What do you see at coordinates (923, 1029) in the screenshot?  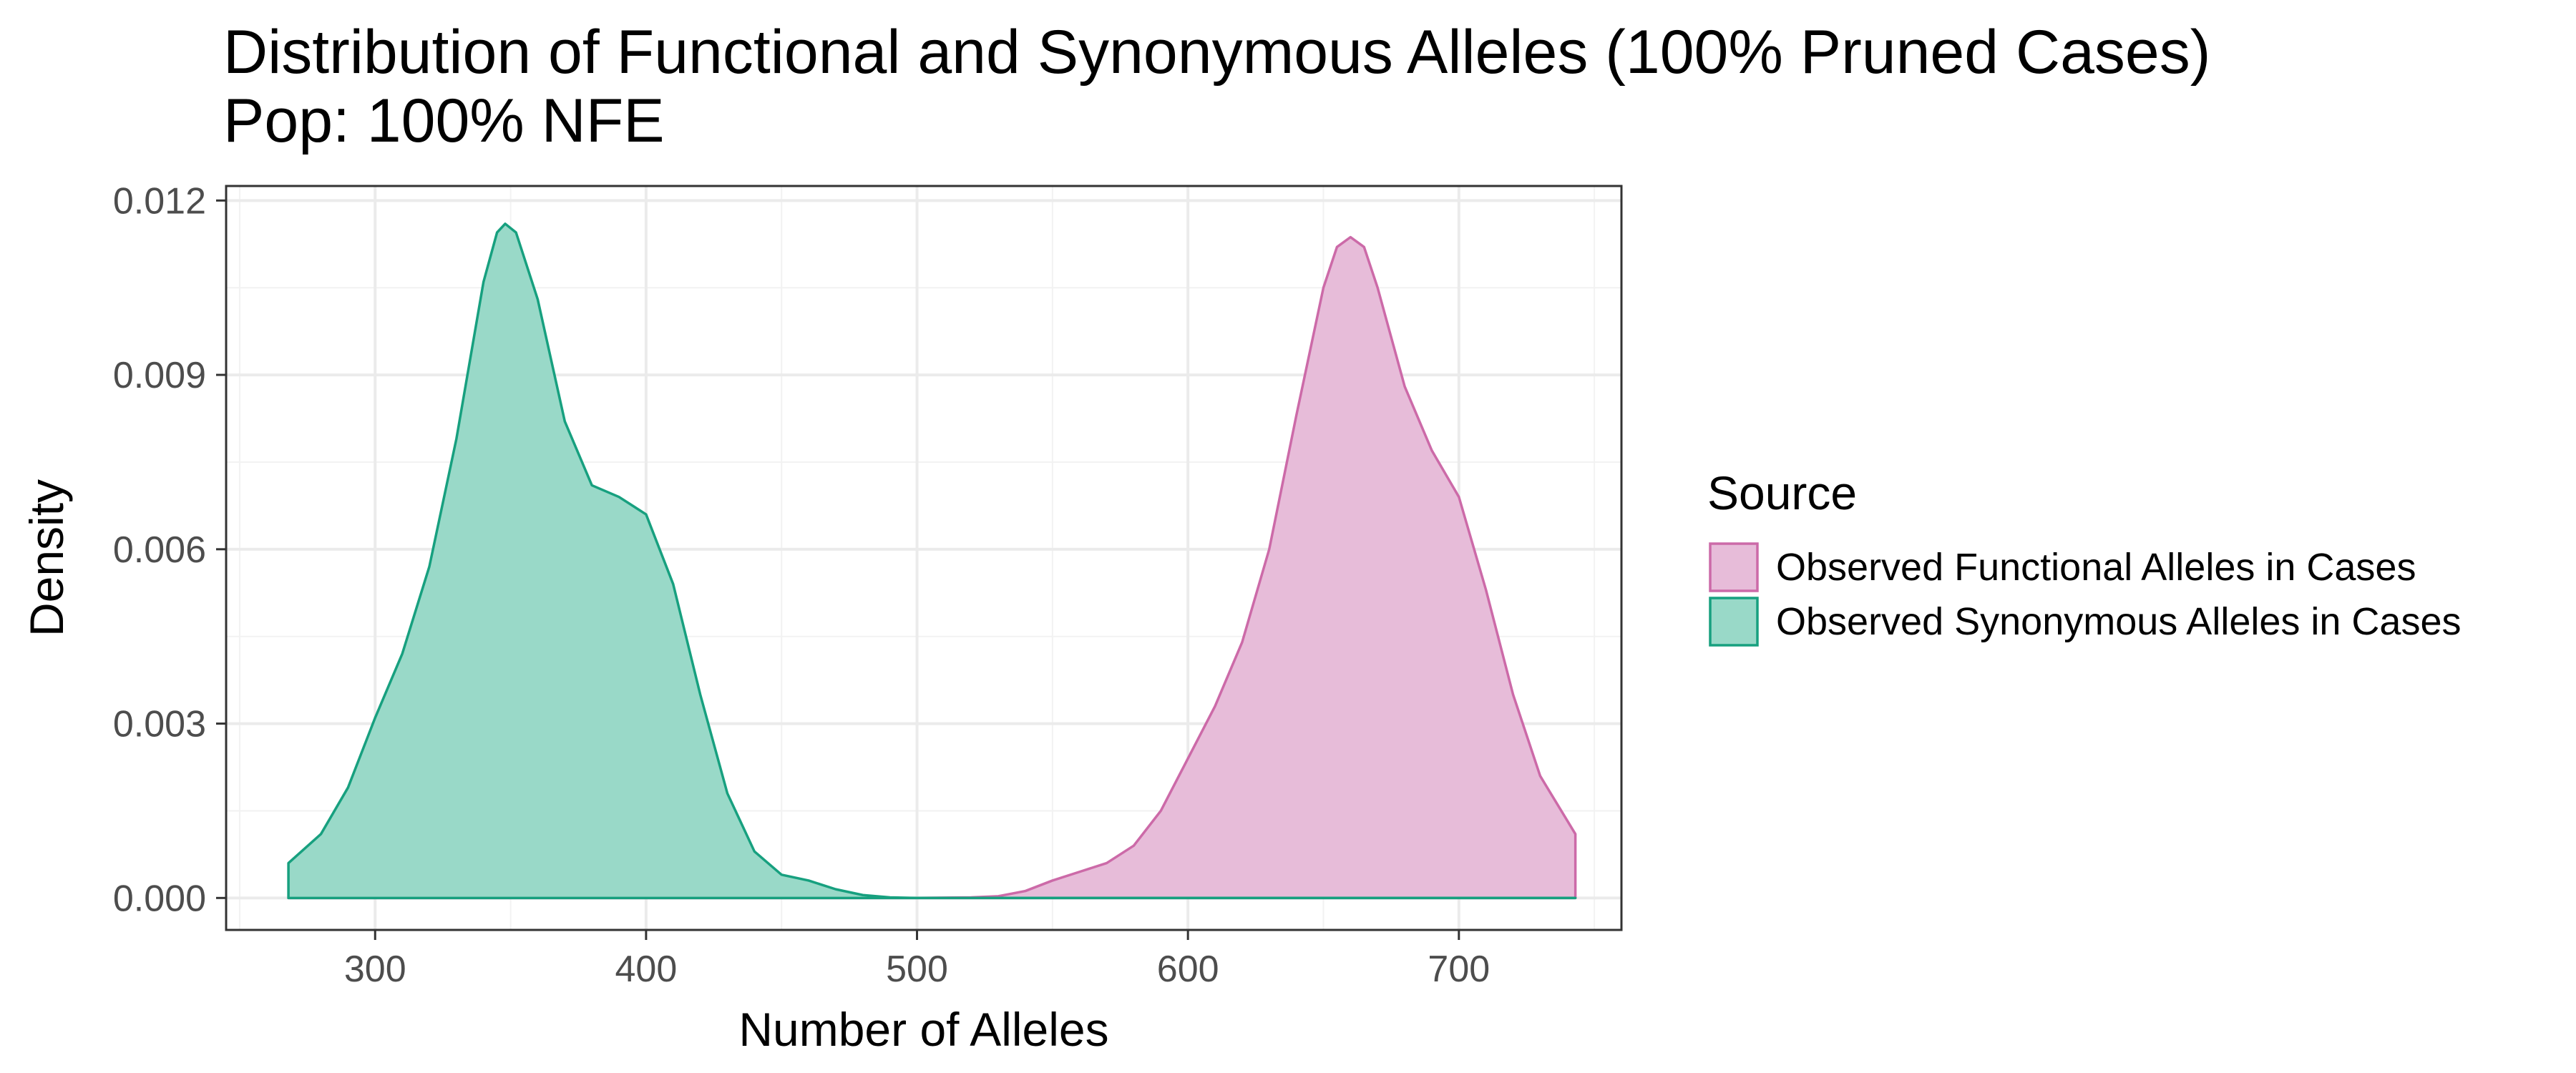 I see `x-axis-title: Number of Alleles` at bounding box center [923, 1029].